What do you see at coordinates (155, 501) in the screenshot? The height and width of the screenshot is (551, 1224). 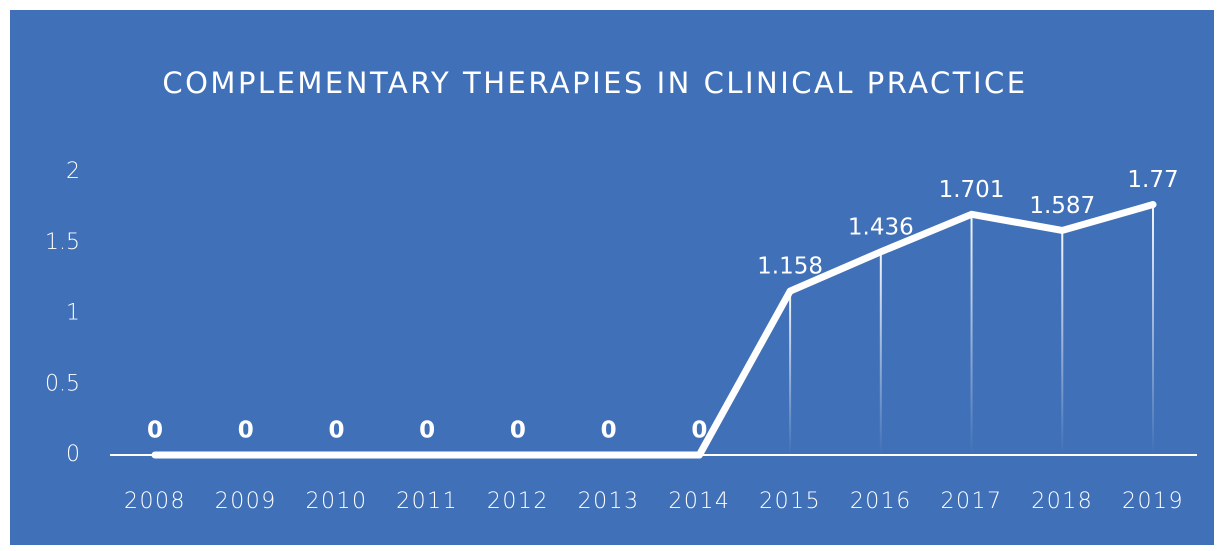 I see `x-tick-label: 2008` at bounding box center [155, 501].